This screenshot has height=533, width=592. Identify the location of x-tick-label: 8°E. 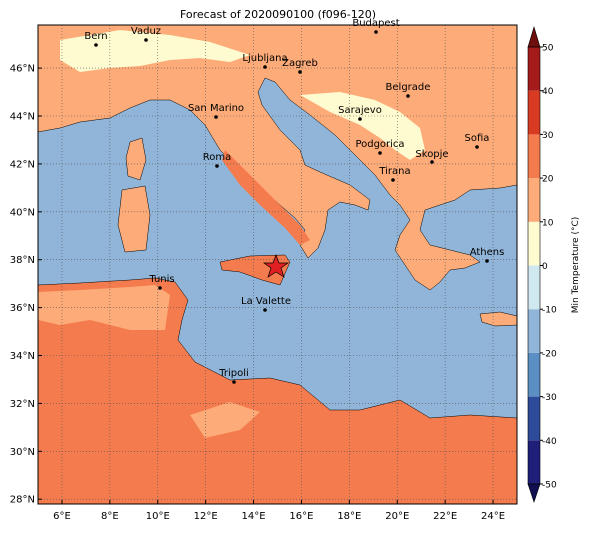
(110, 516).